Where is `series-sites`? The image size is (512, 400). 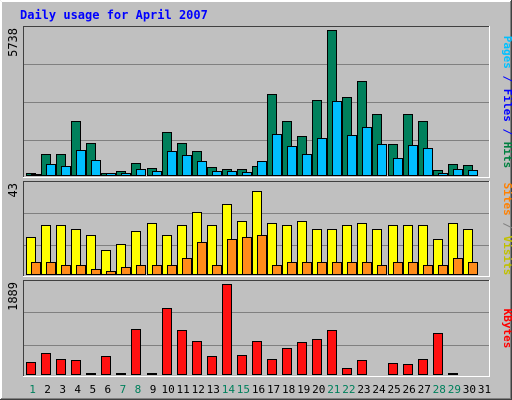 series-sites is located at coordinates (254, 255).